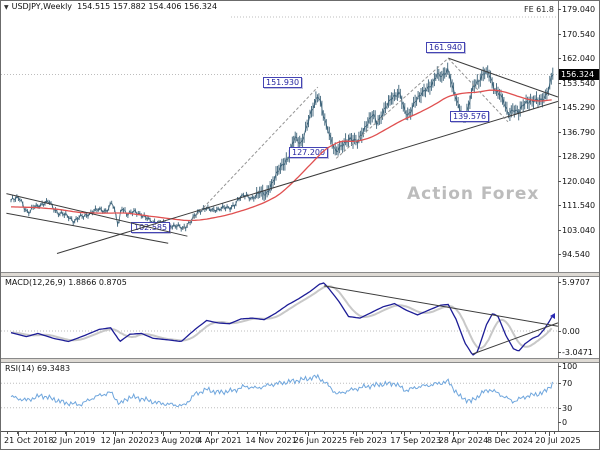 The width and height of the screenshot is (600, 450). Describe the element at coordinates (283, 82) in the screenshot. I see `price-level-label: 151.930` at that location.